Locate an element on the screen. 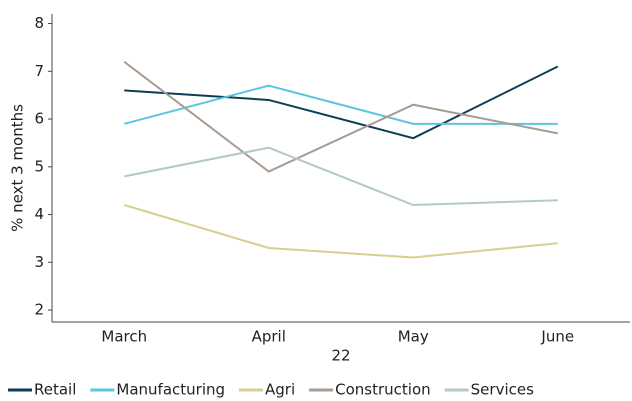 This screenshot has width=632, height=401. y-tick-label: 3 is located at coordinates (39, 262).